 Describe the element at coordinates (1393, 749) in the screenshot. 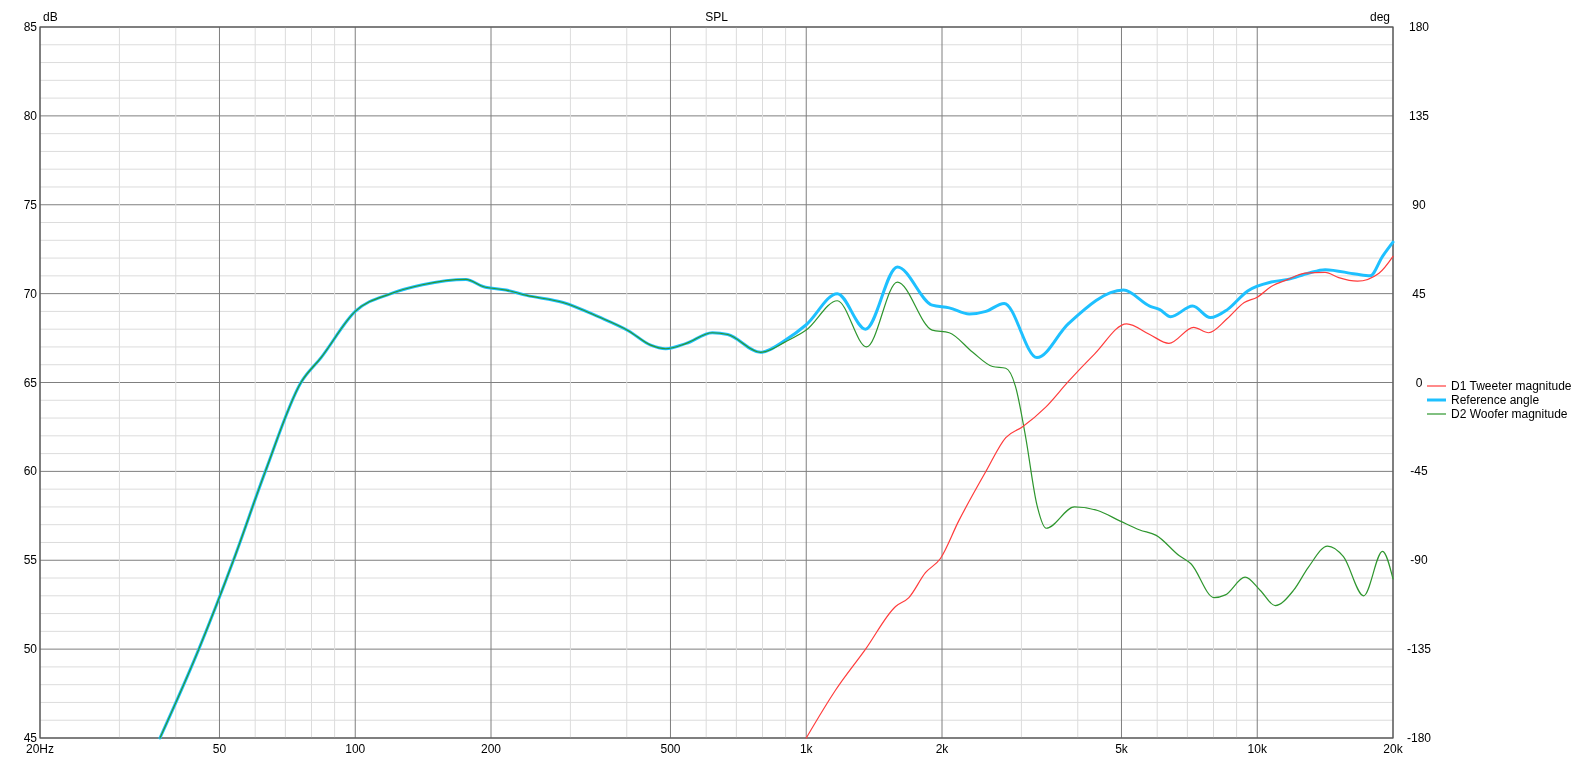

I see `x-tick-label: 20k` at that location.